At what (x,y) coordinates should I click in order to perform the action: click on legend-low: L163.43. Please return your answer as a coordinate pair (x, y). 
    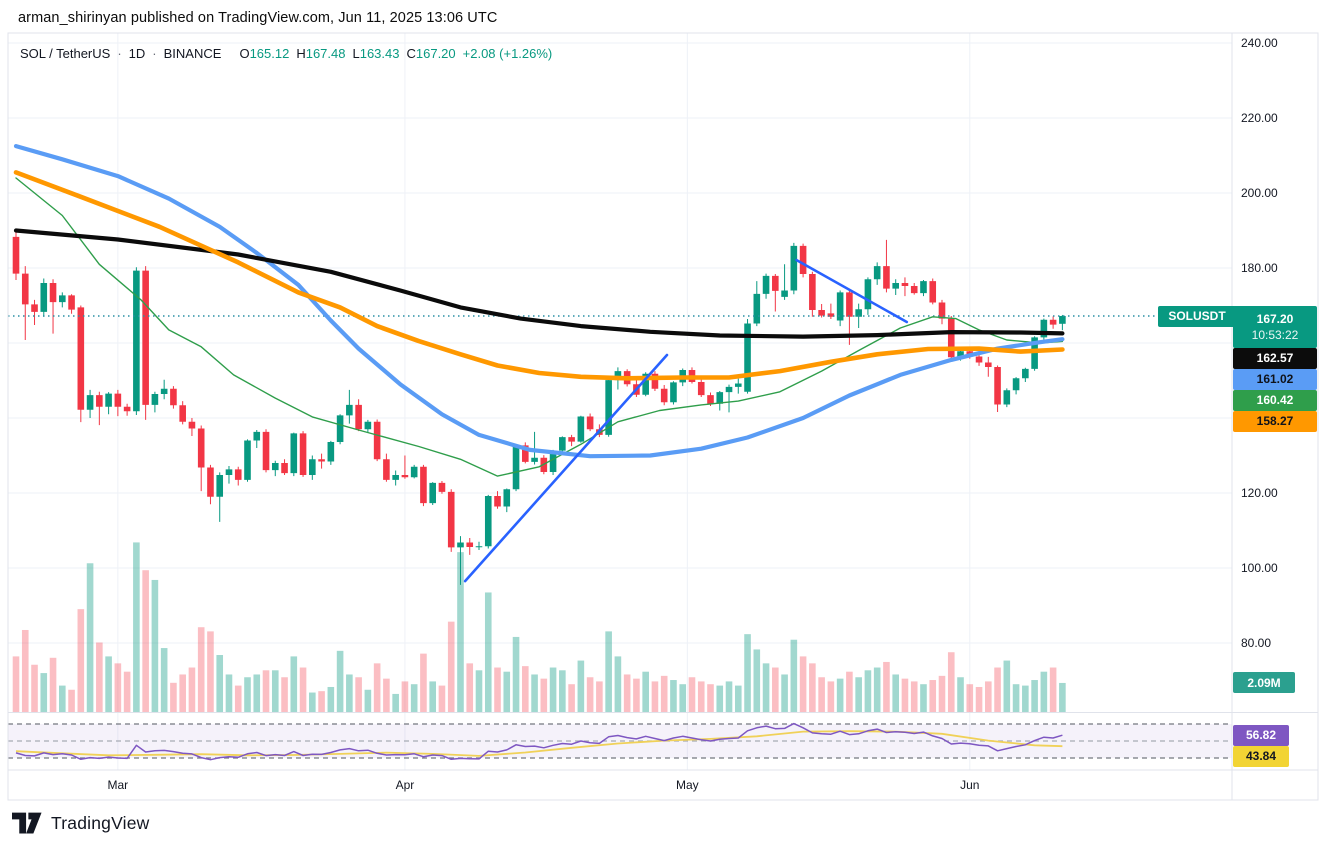
    Looking at the image, I should click on (376, 53).